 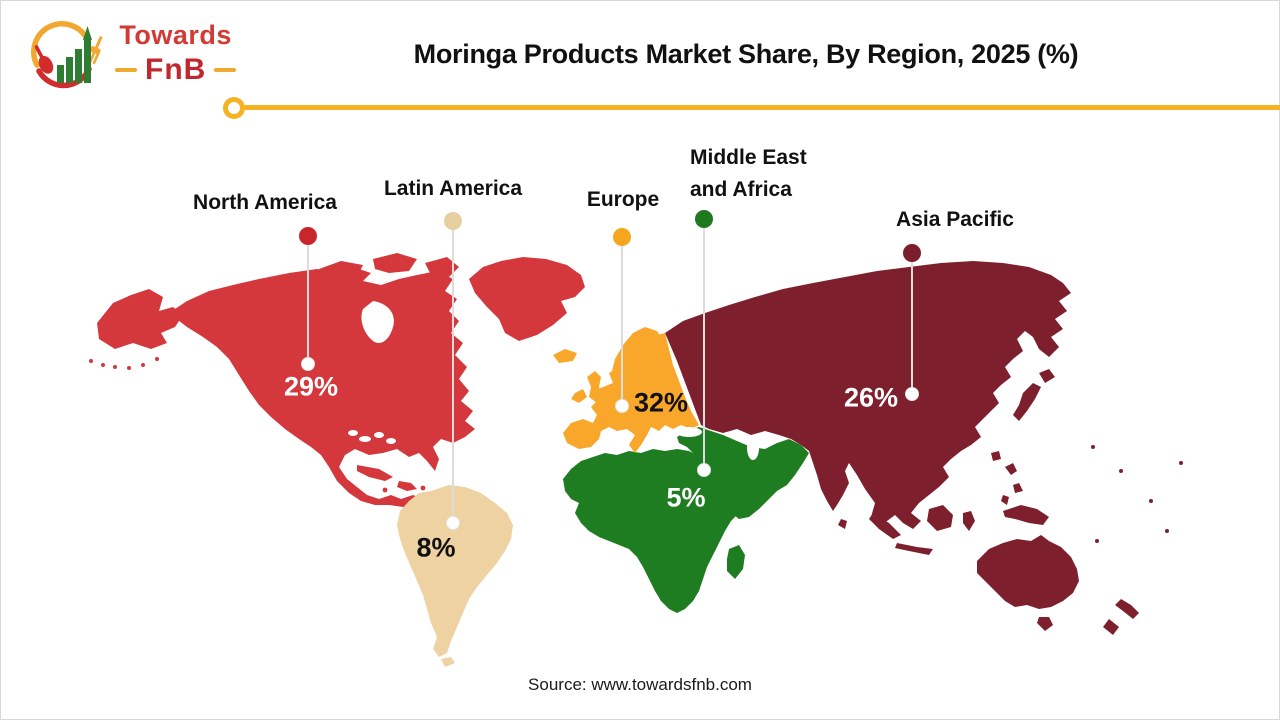 I want to click on region-middle-east-shape, so click(x=743, y=473).